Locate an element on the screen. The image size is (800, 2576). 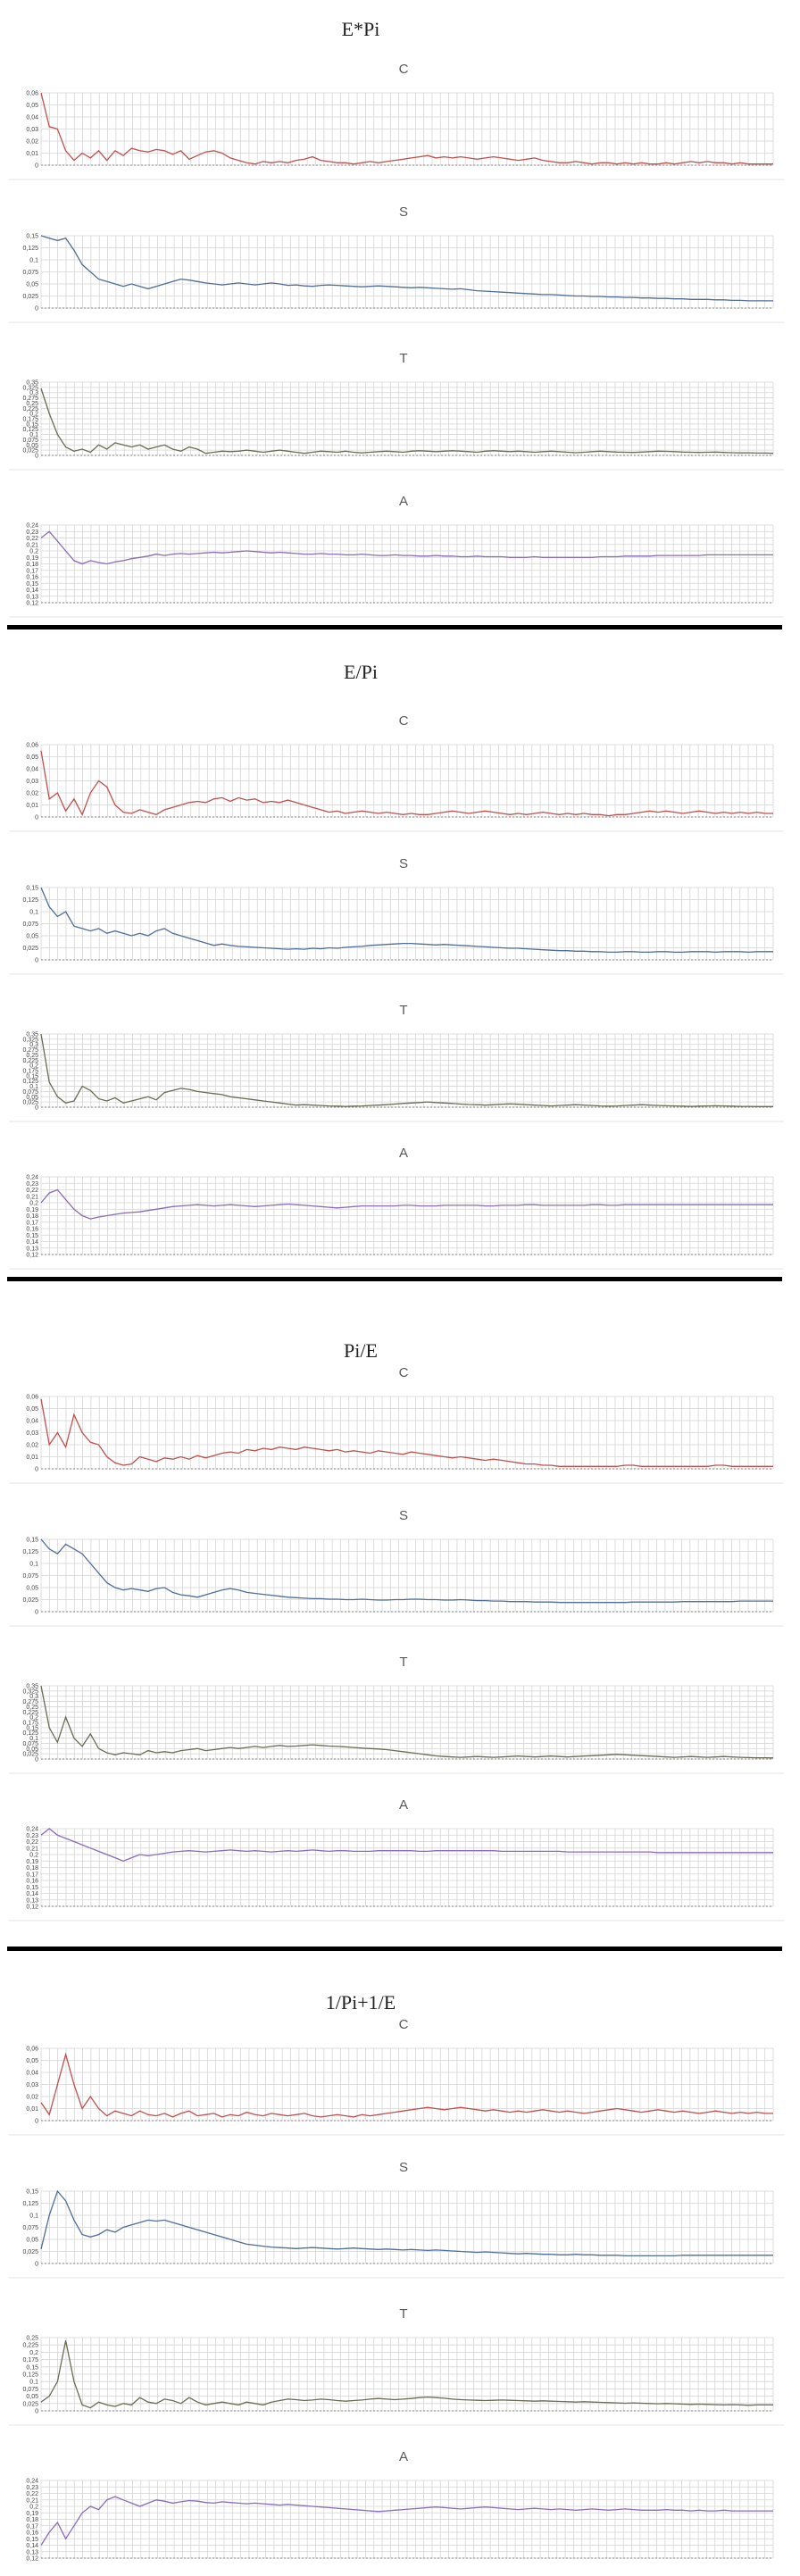
series-line-a is located at coordinates (407, 1204).